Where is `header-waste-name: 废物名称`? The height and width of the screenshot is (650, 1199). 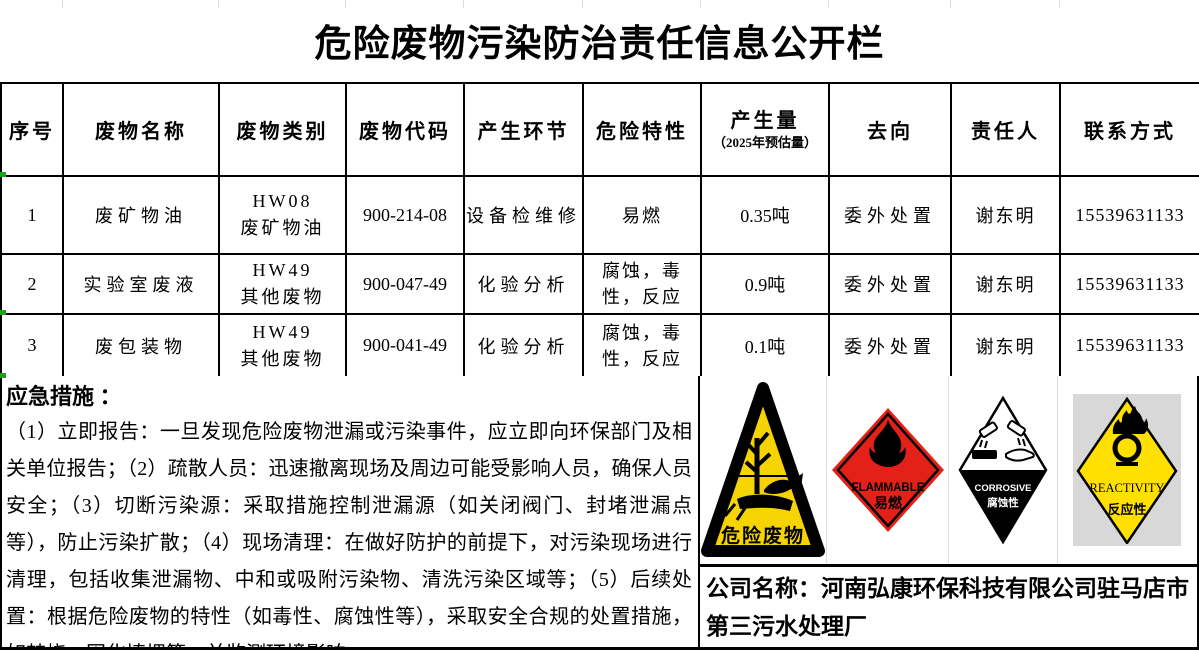
header-waste-name: 废物名称 is located at coordinates (141, 129).